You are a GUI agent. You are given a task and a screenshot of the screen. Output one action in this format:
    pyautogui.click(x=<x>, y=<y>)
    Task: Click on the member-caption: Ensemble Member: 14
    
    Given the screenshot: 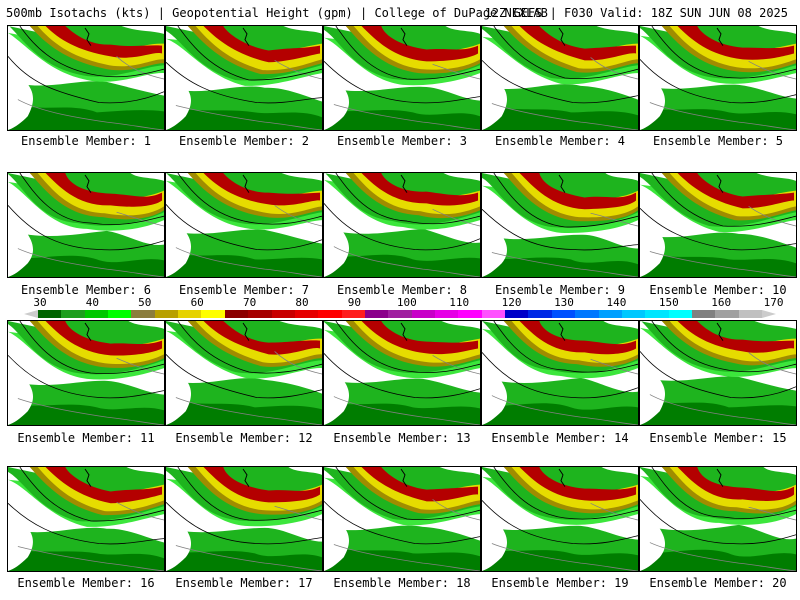 What is the action you would take?
    pyautogui.click(x=560, y=438)
    